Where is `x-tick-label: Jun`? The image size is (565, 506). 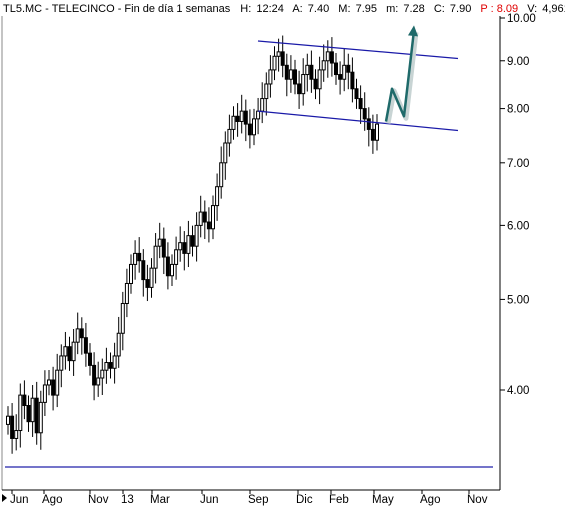
x-tick-label: Jun is located at coordinates (209, 500).